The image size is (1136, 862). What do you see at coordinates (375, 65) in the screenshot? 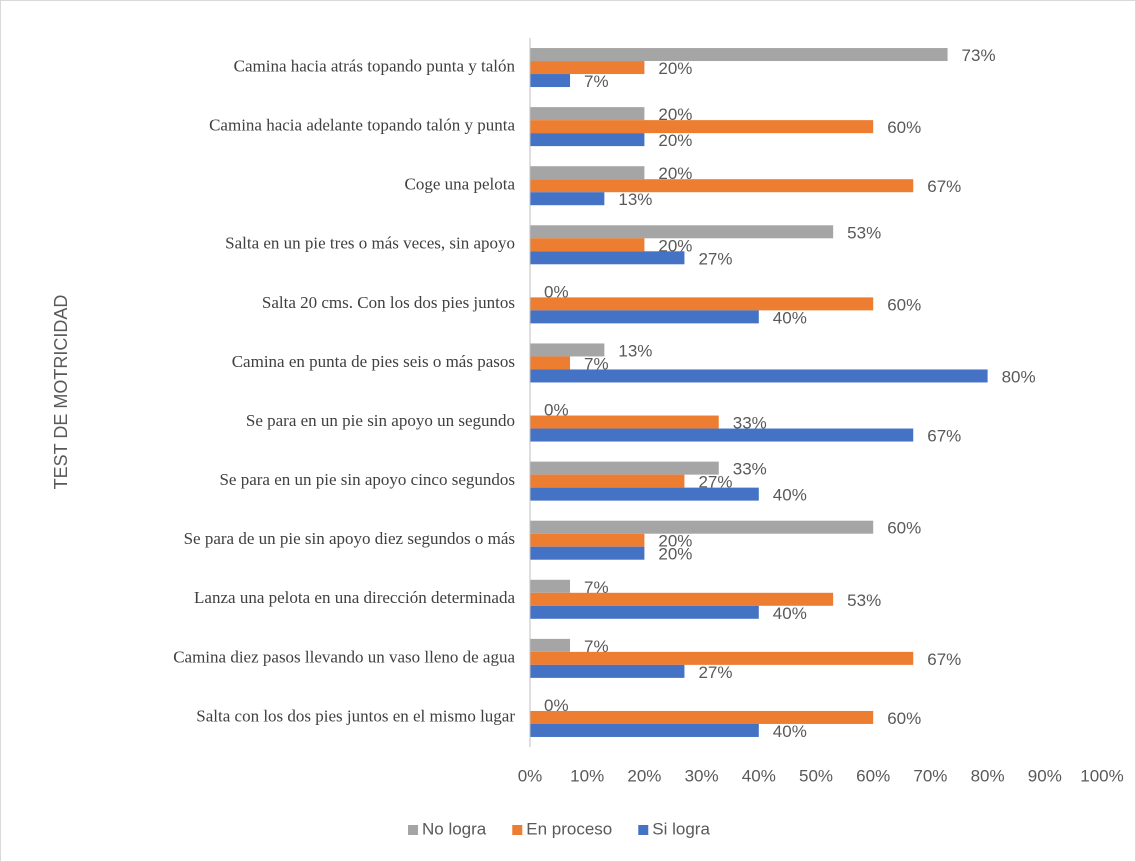
I see `category-label: Camina hacia atrás topando punta y talón` at bounding box center [375, 65].